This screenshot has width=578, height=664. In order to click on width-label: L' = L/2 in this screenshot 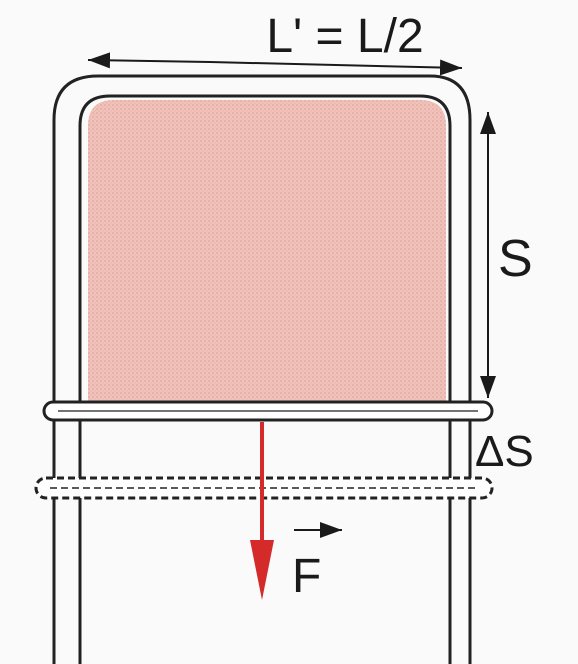, I will do `click(344, 36)`.